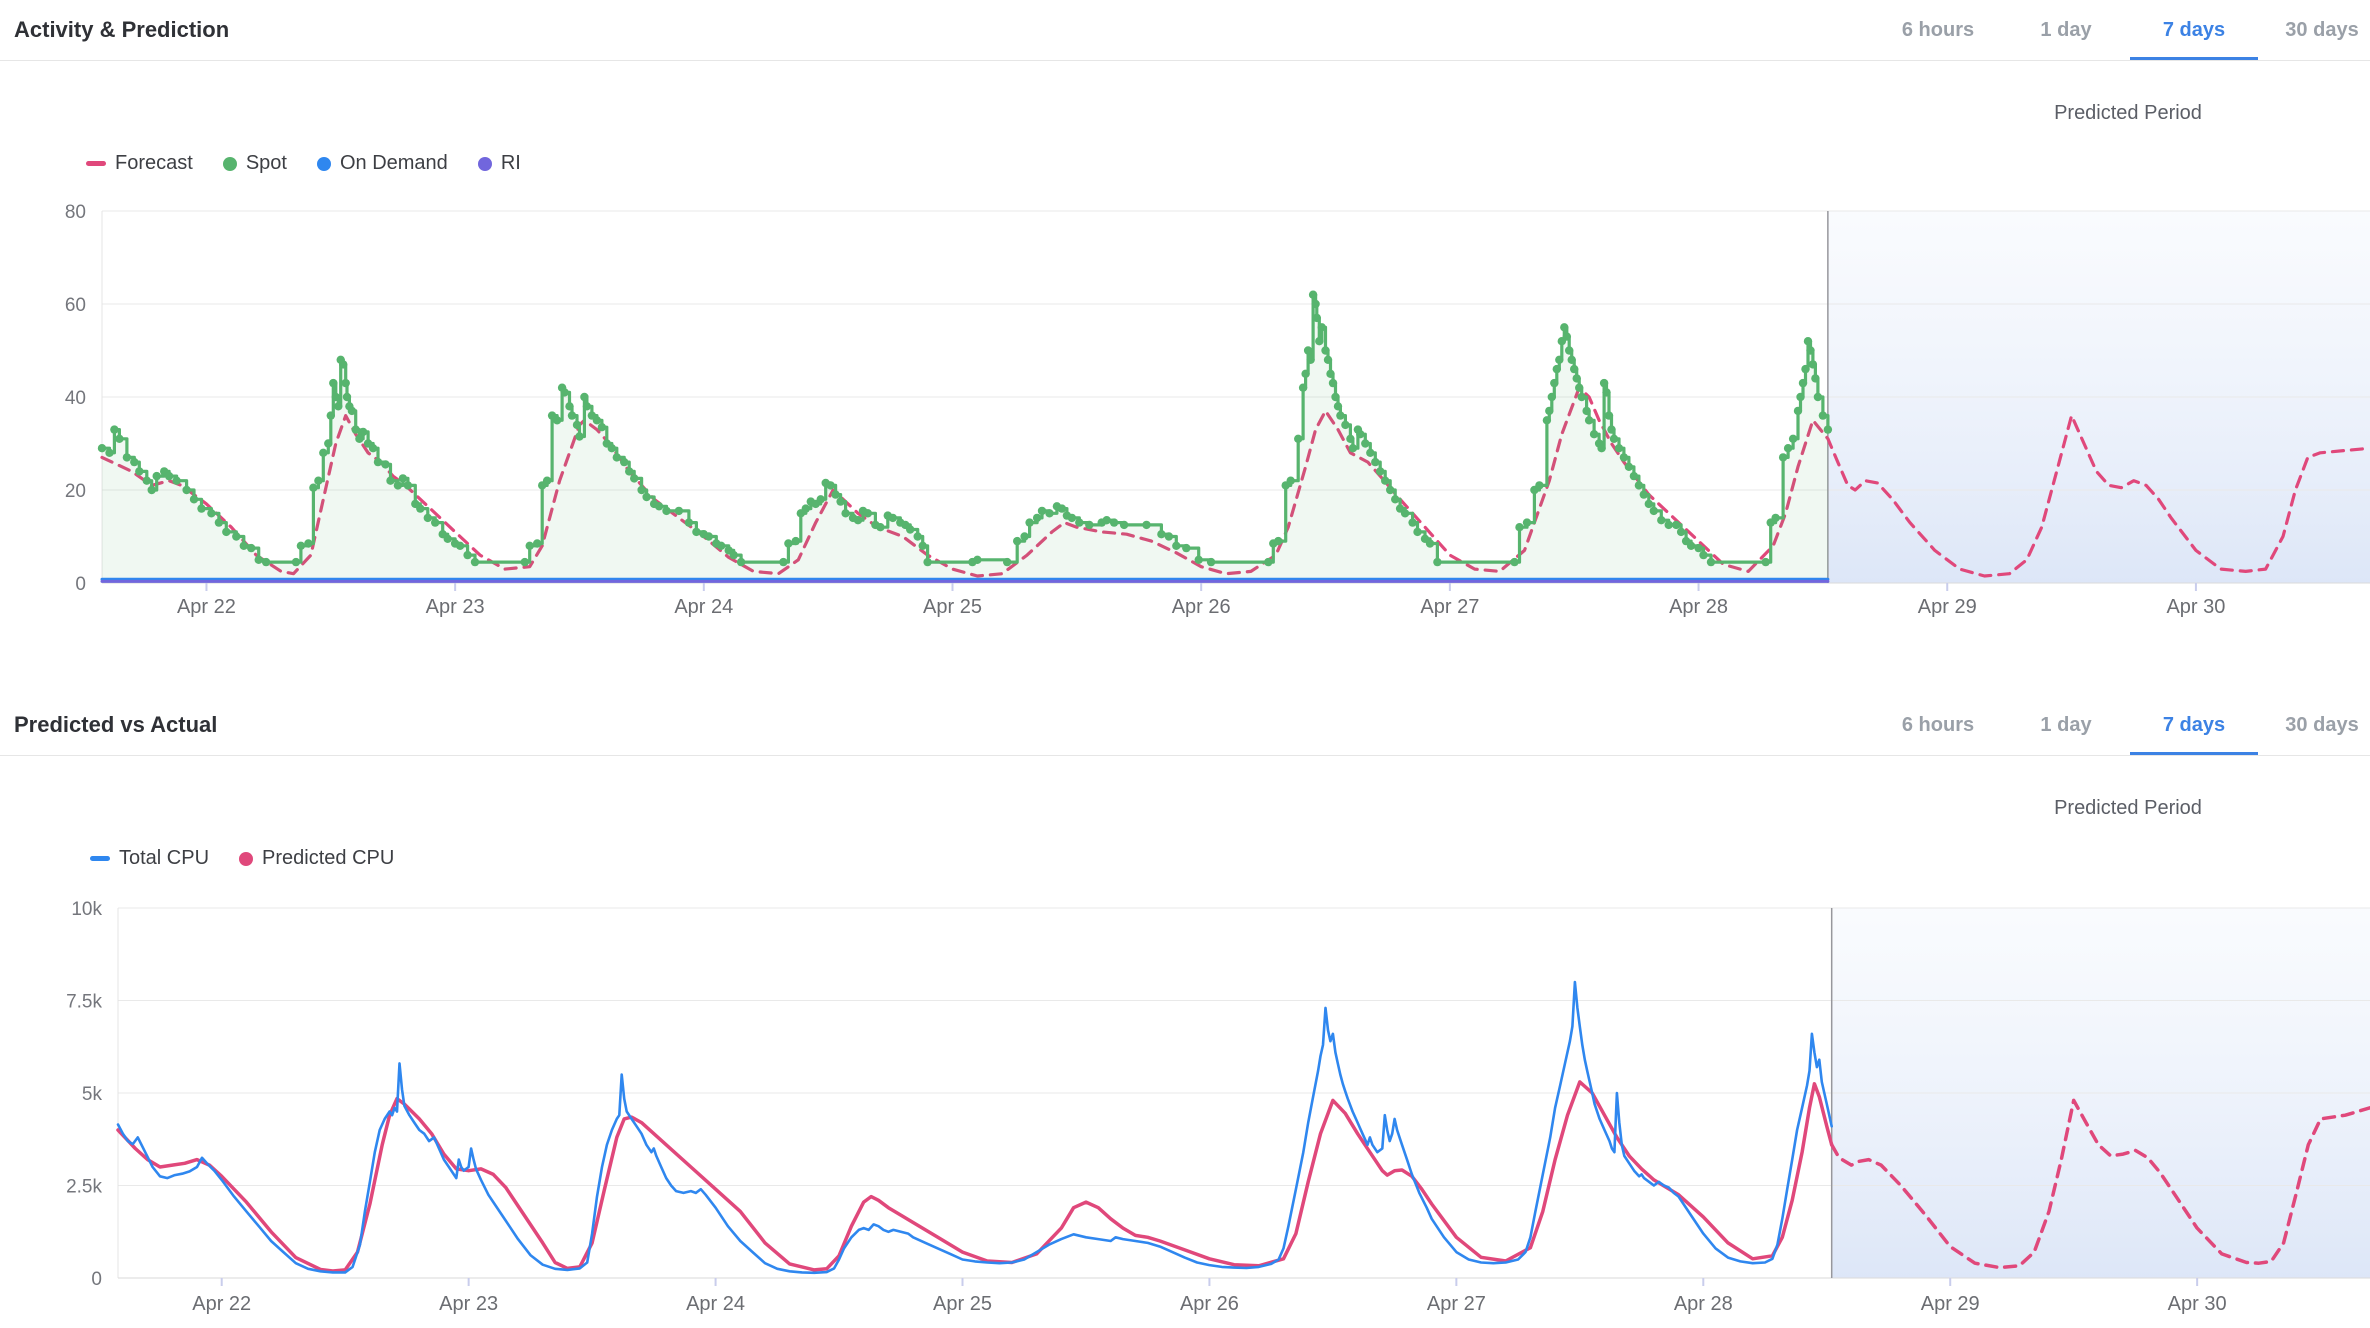 The height and width of the screenshot is (1328, 2370). I want to click on spot-legend-marker-icon, so click(229, 163).